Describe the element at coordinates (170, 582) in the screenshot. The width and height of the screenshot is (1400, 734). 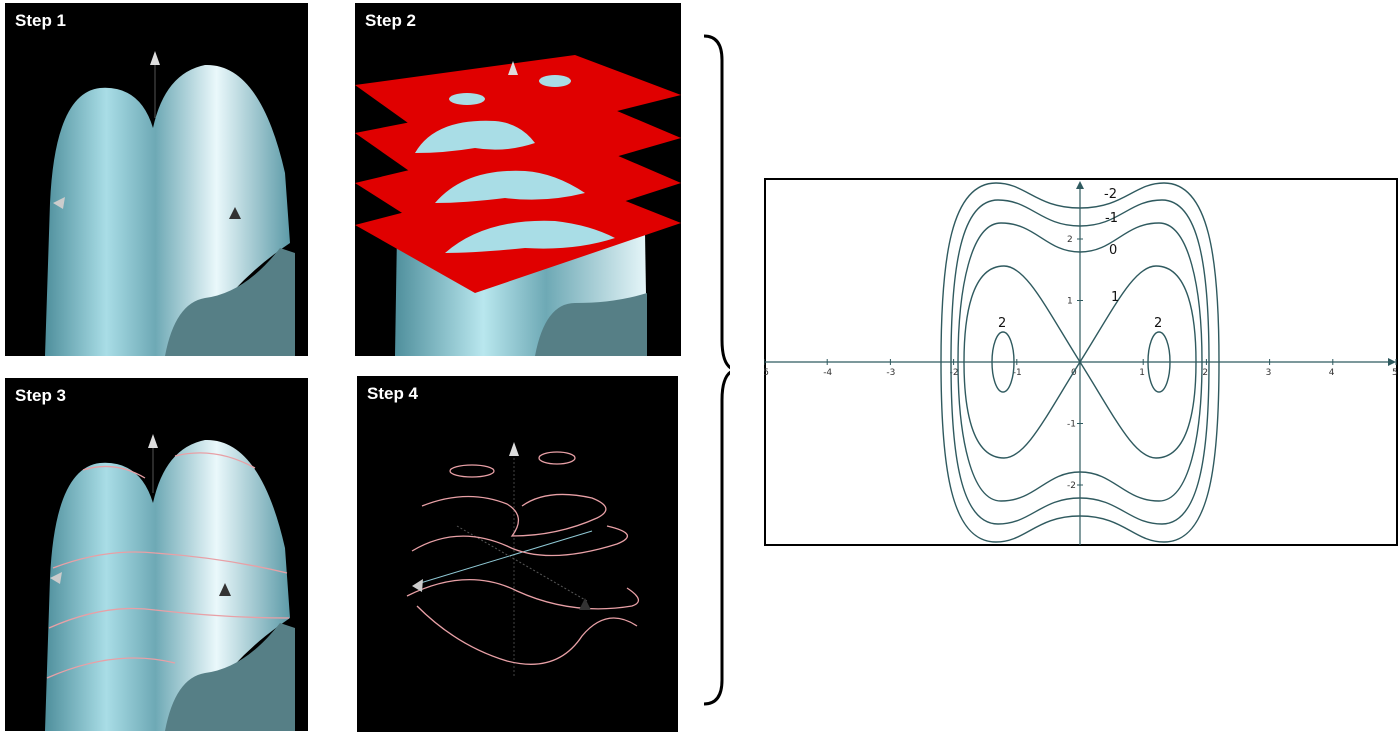
I see `surface-with-level-curves-render` at that location.